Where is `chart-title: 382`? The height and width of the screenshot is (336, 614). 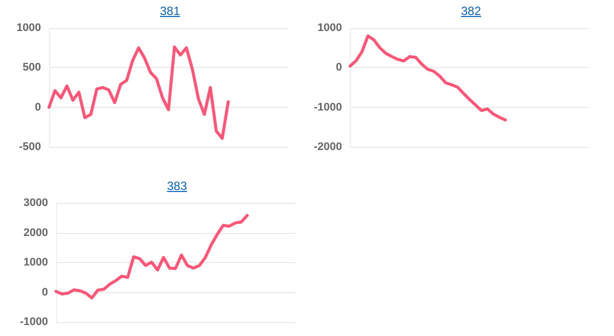 chart-title: 382 is located at coordinates (471, 11).